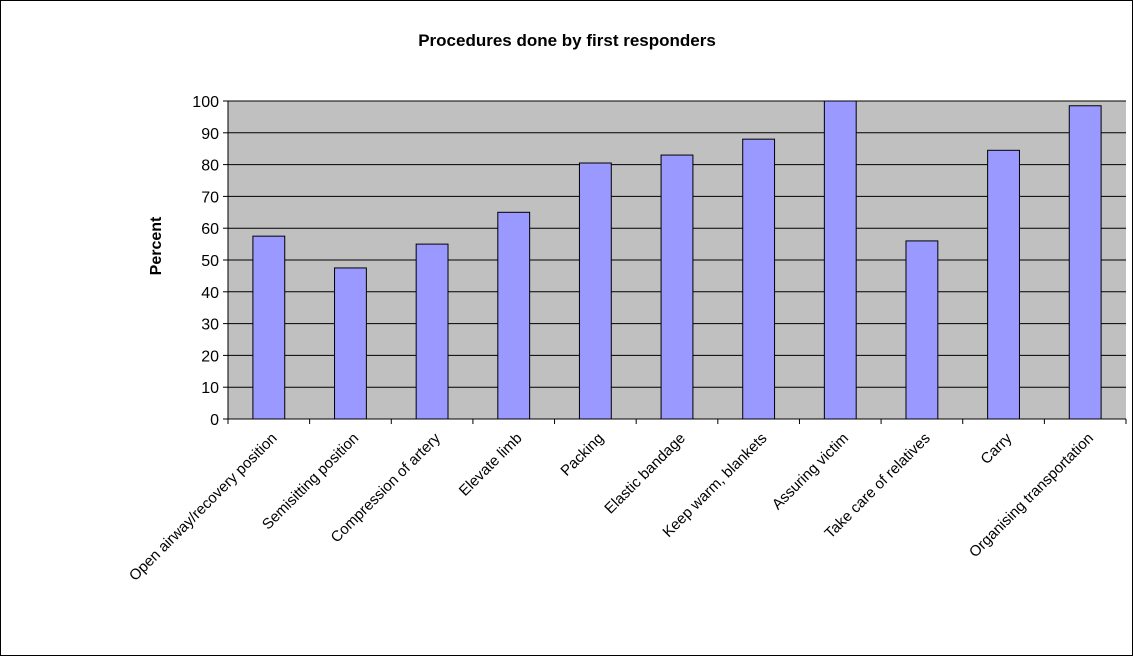 This screenshot has width=1133, height=656. Describe the element at coordinates (567, 40) in the screenshot. I see `chart-title: Procedures done by first responders` at that location.